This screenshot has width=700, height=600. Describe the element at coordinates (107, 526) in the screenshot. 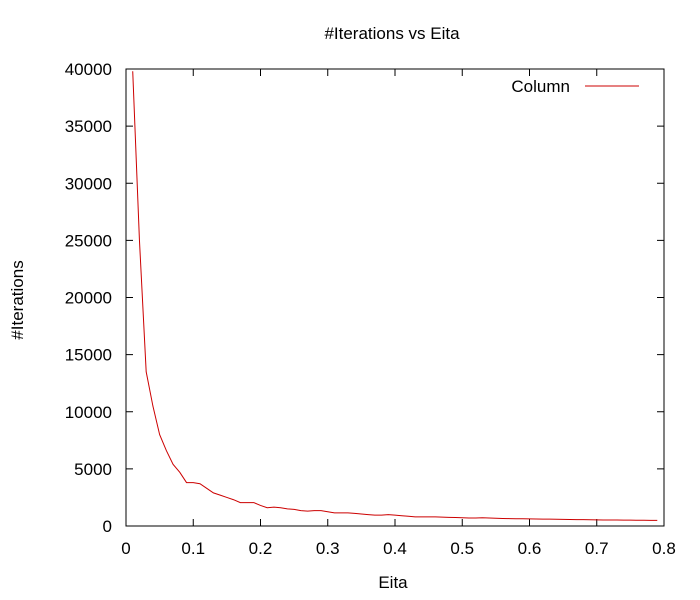

I see `y-tick-label: 0` at that location.